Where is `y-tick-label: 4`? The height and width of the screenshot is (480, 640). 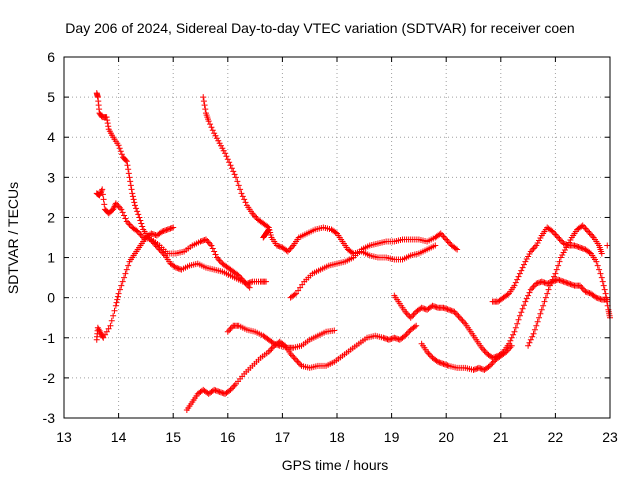
y-tick-label: 4 is located at coordinates (51, 137).